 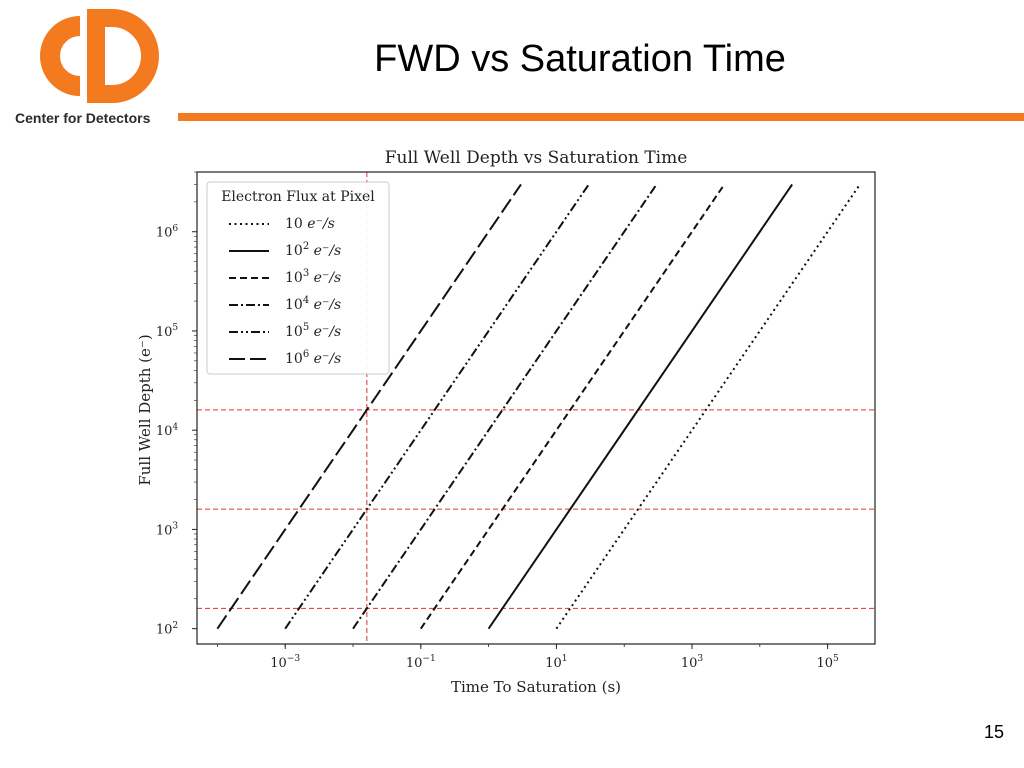 What do you see at coordinates (556, 662) in the screenshot?
I see `x-tick-label-3: 10¹` at bounding box center [556, 662].